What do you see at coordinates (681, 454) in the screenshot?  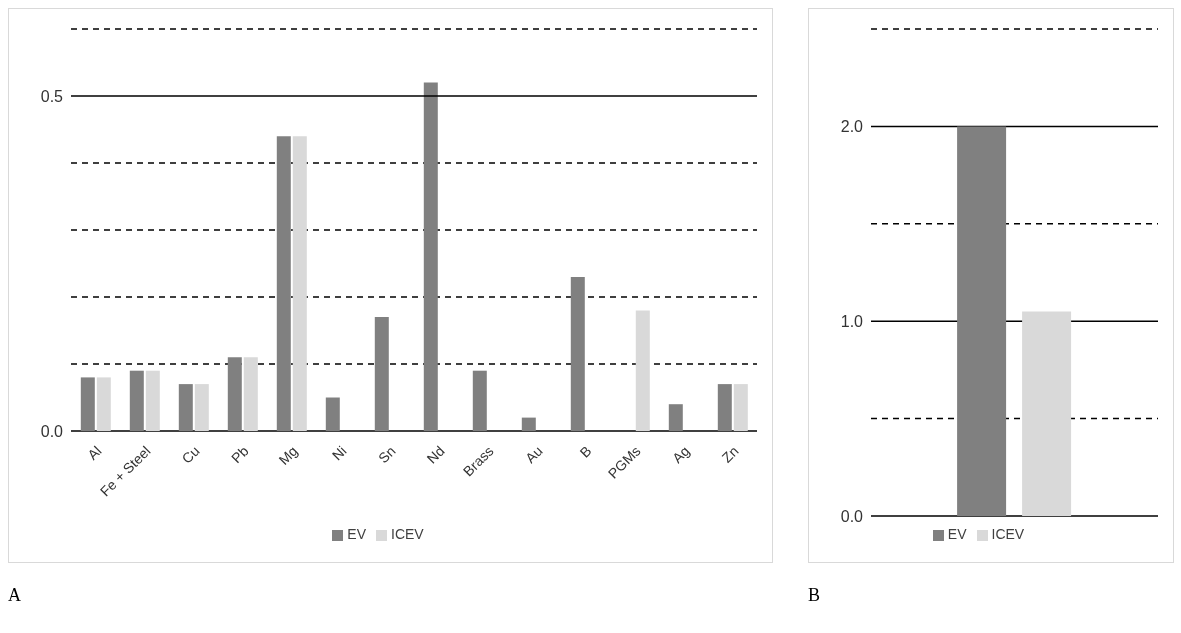 I see `x-tick-label: Ag` at bounding box center [681, 454].